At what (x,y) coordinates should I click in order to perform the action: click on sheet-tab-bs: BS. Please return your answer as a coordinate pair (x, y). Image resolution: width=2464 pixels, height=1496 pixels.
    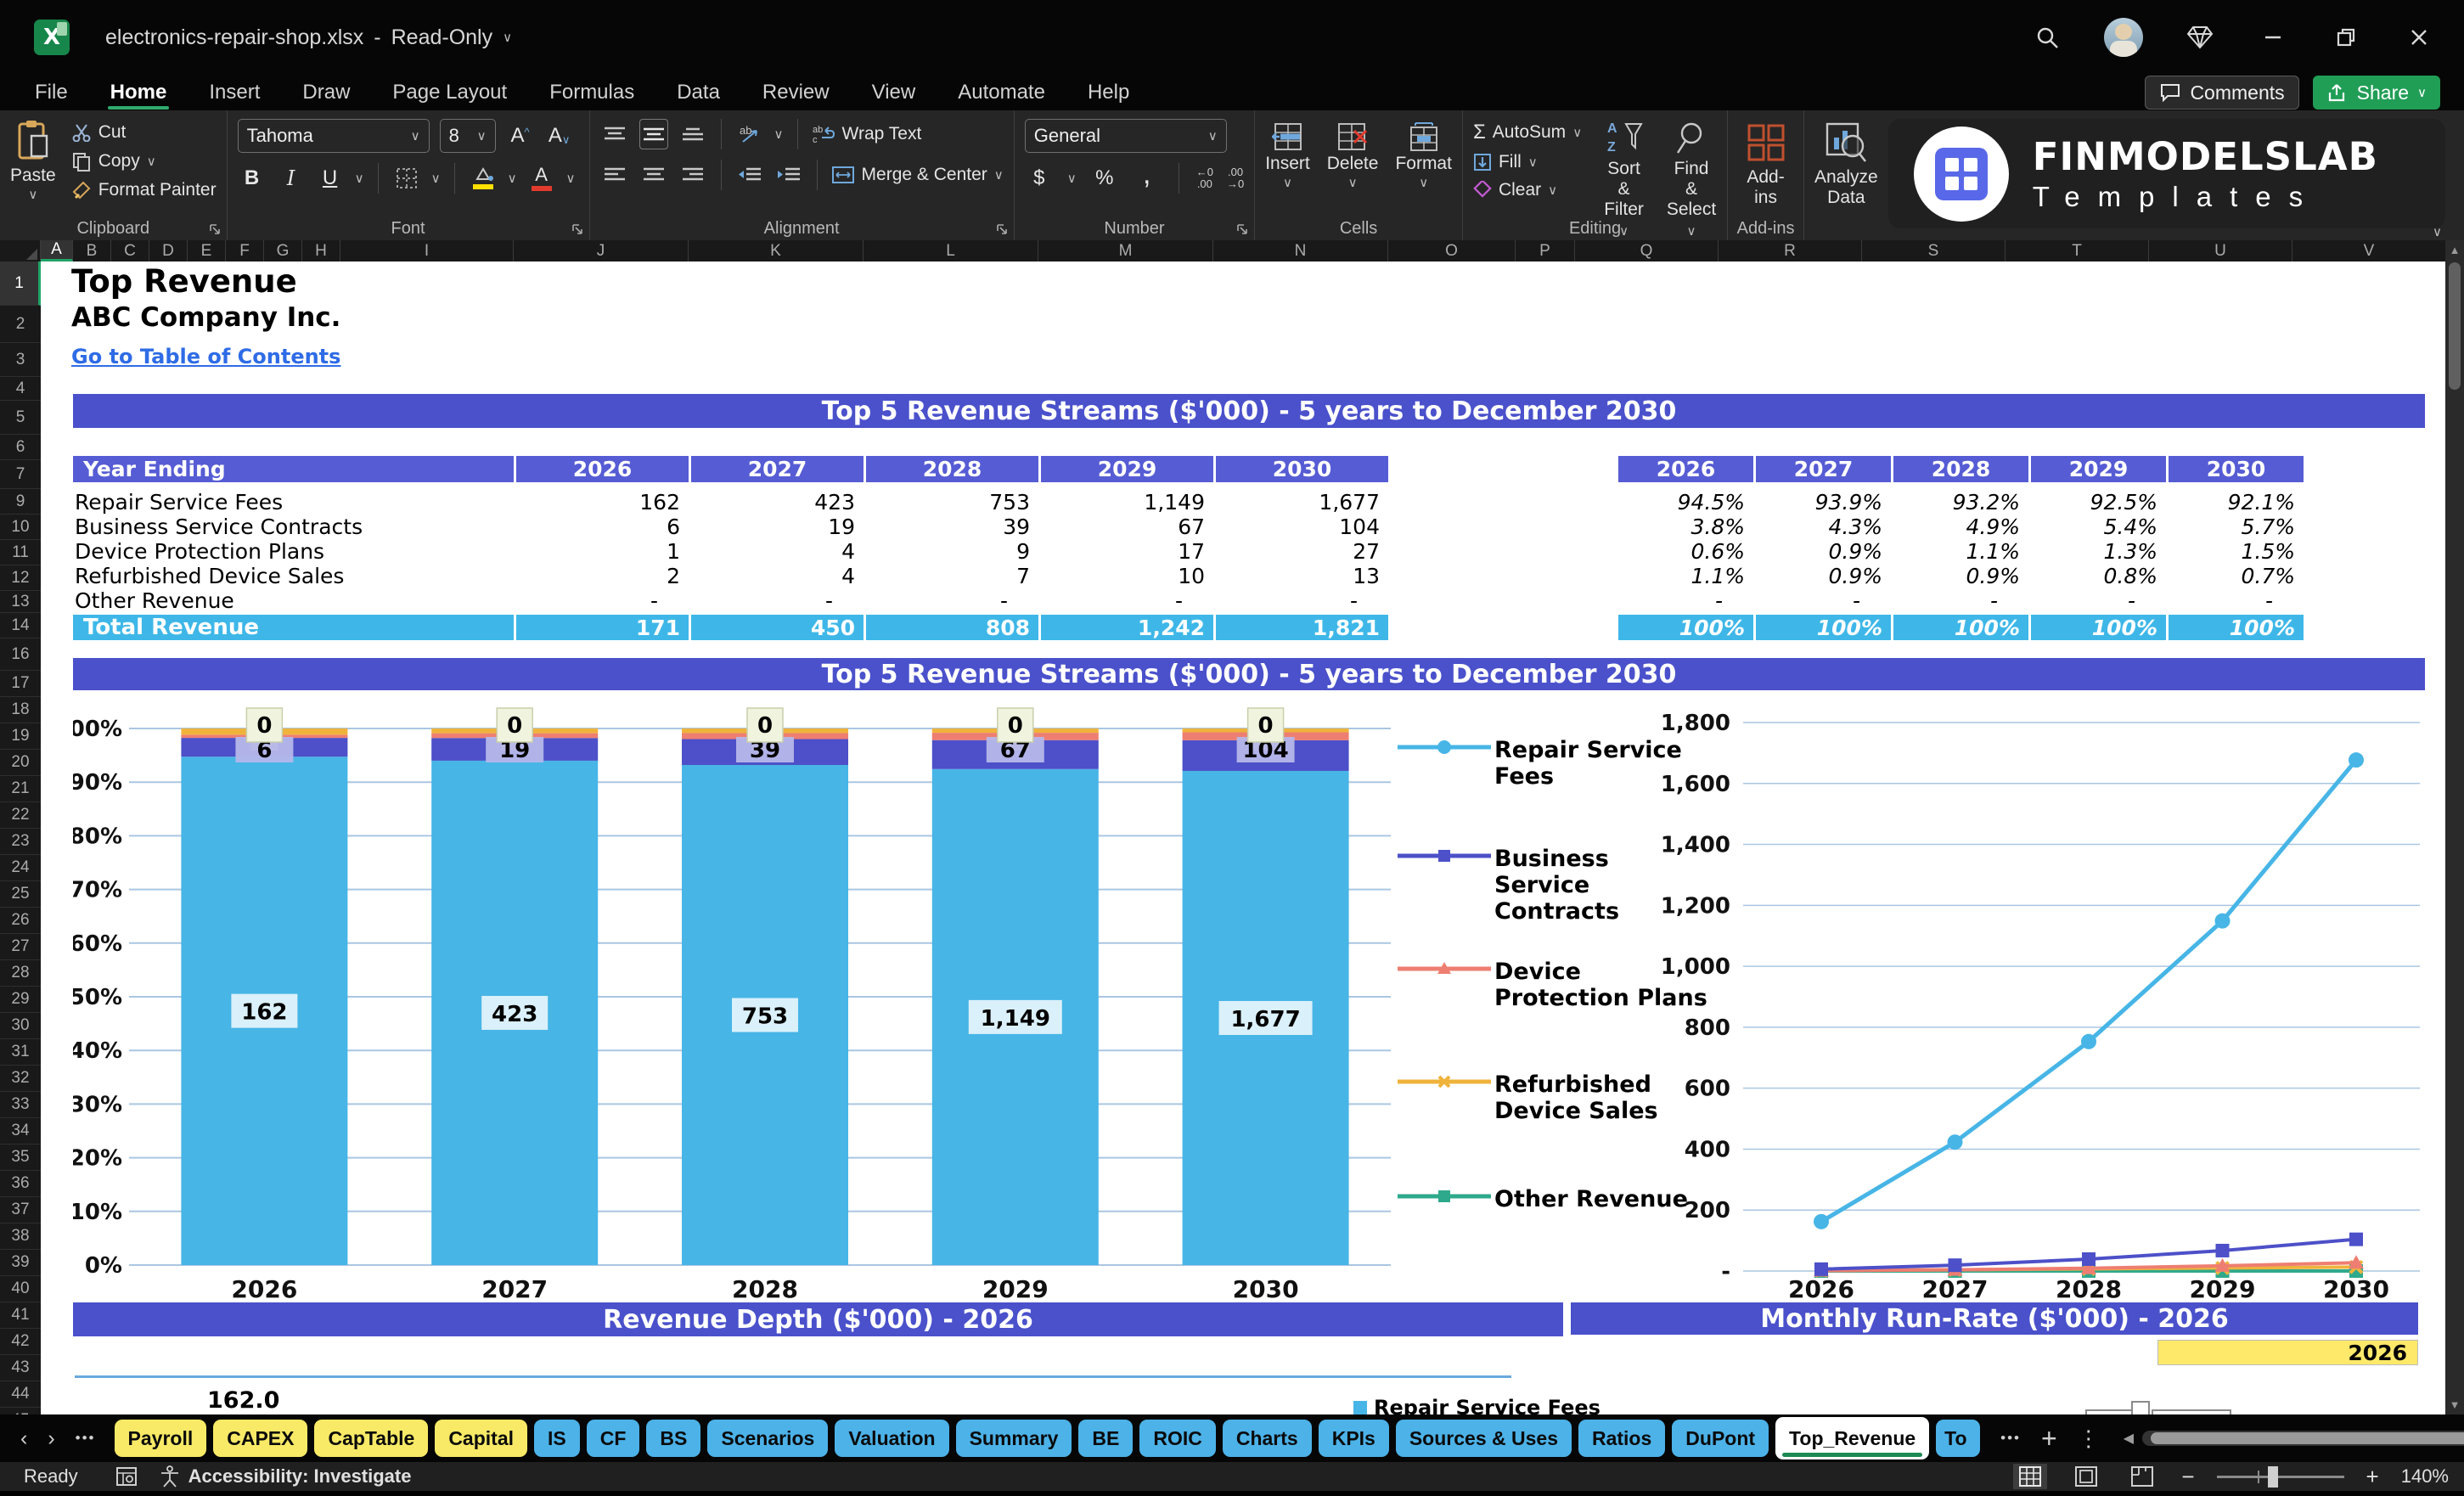
    Looking at the image, I should click on (673, 1438).